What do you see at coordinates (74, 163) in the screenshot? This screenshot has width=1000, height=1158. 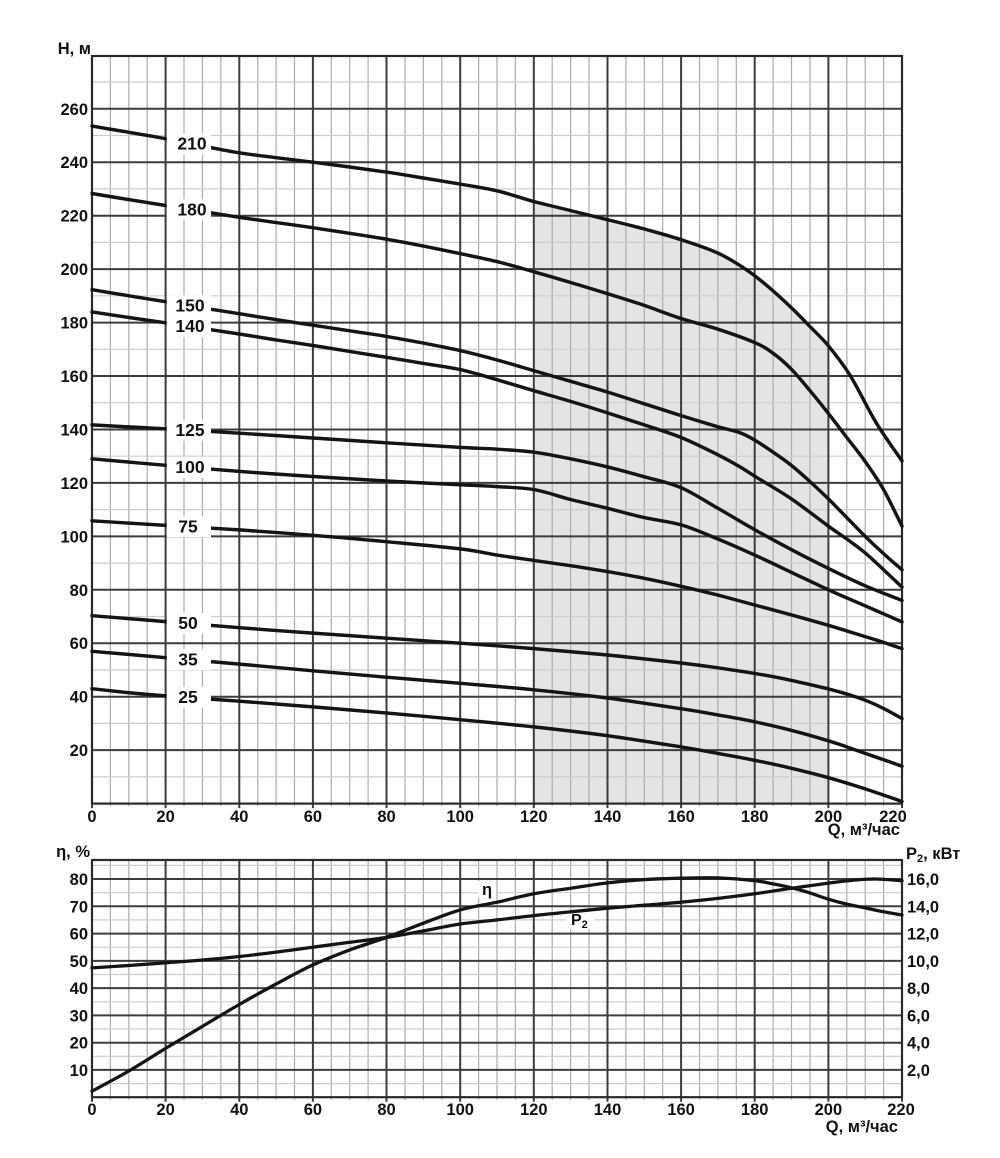 I see `svg-text: 240` at bounding box center [74, 163].